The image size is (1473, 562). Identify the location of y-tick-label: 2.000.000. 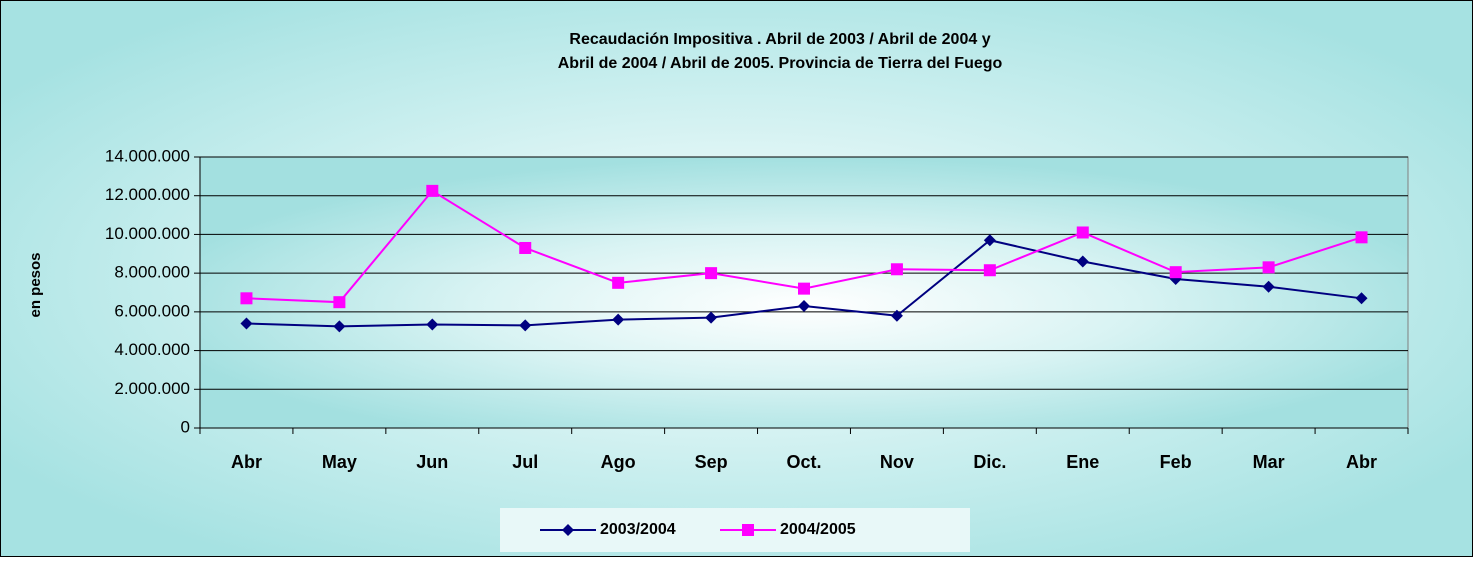
(152, 388).